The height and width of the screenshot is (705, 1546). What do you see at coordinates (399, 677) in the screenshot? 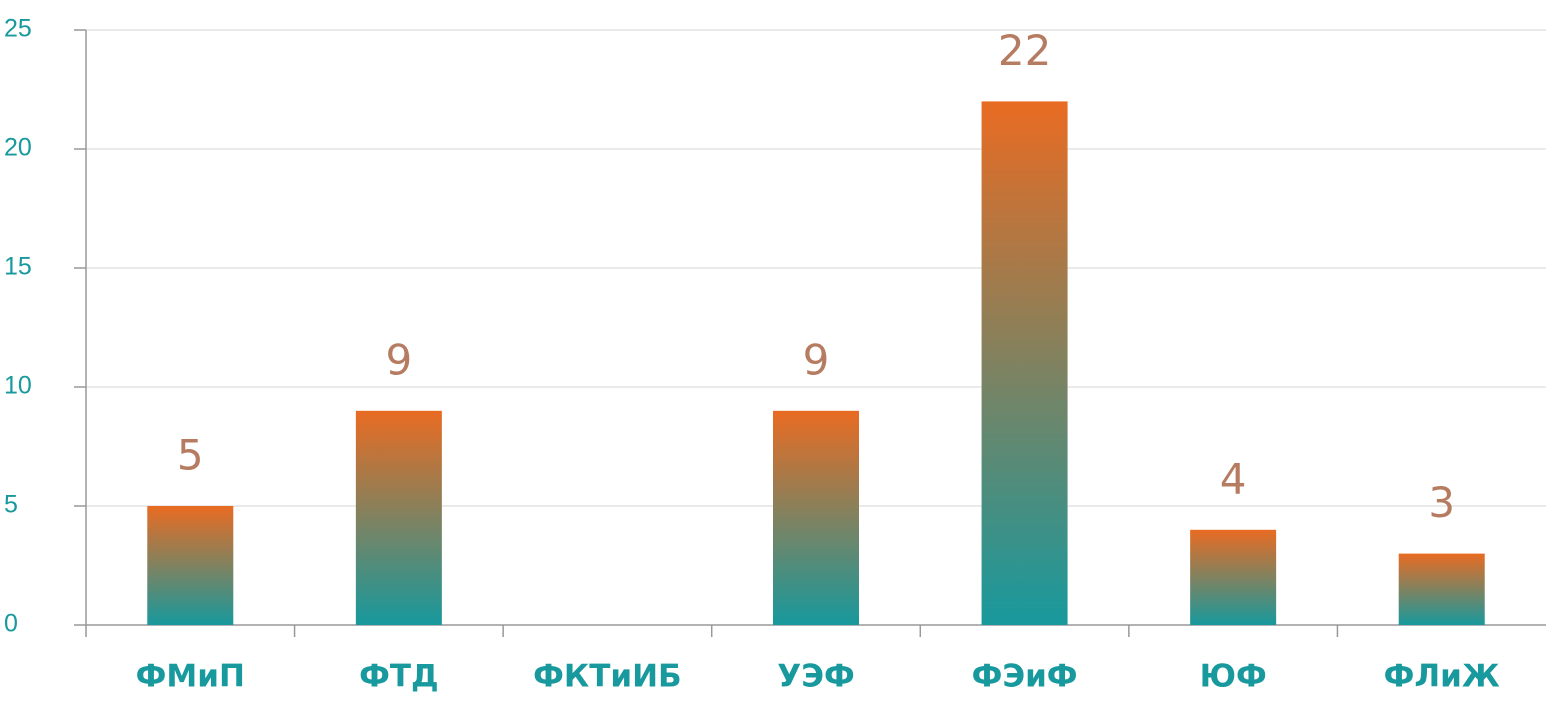
I see `x-tick-label: ФТД` at bounding box center [399, 677].